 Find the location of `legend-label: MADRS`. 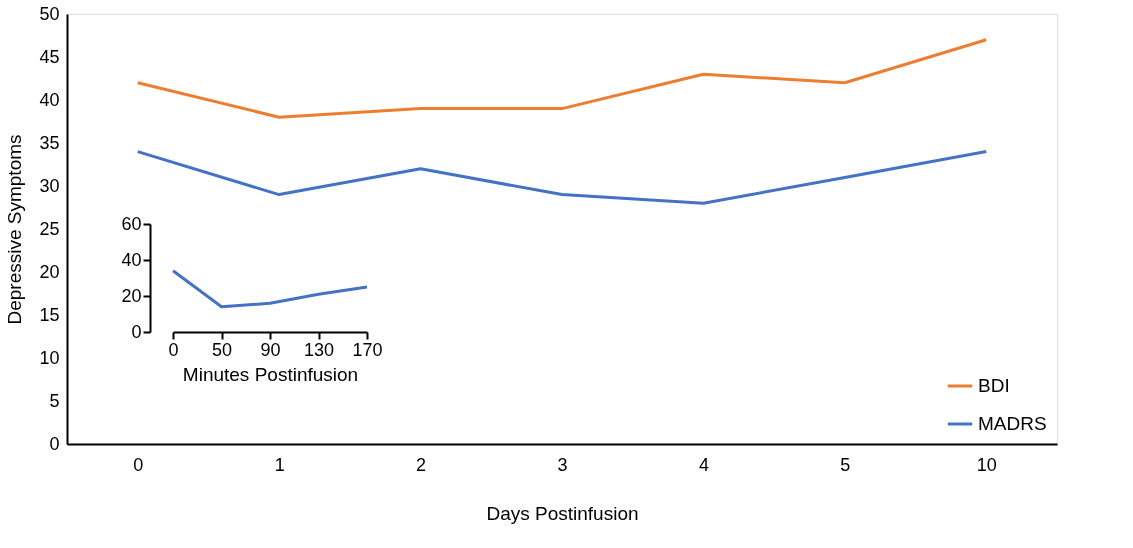

legend-label: MADRS is located at coordinates (1012, 423).